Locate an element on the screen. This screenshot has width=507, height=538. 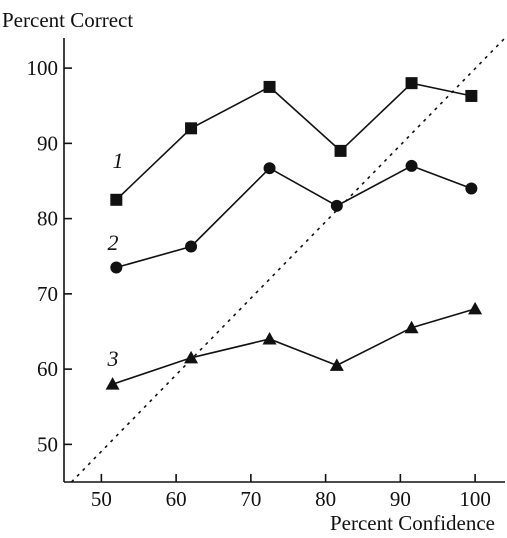
y-tick-label: 100 is located at coordinates (43, 68).